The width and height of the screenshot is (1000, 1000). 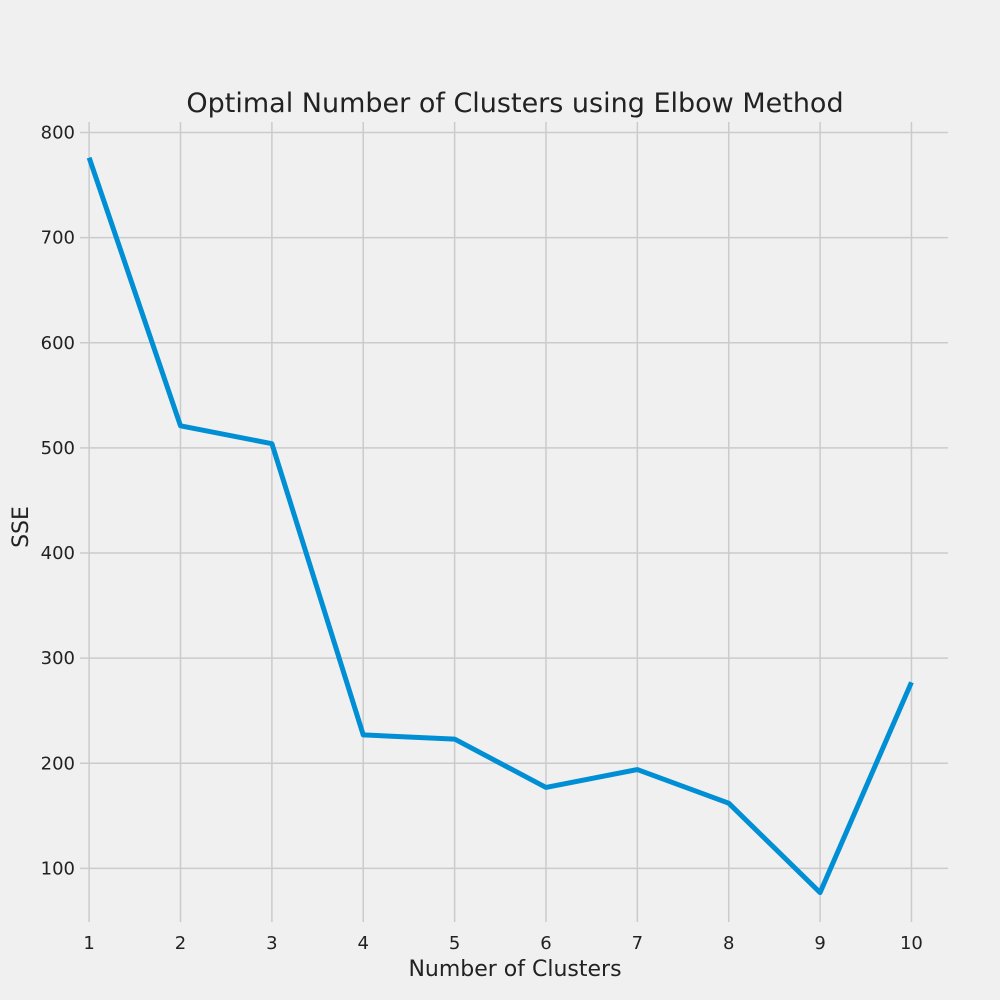 What do you see at coordinates (911, 943) in the screenshot?
I see `x-tick-label: 10` at bounding box center [911, 943].